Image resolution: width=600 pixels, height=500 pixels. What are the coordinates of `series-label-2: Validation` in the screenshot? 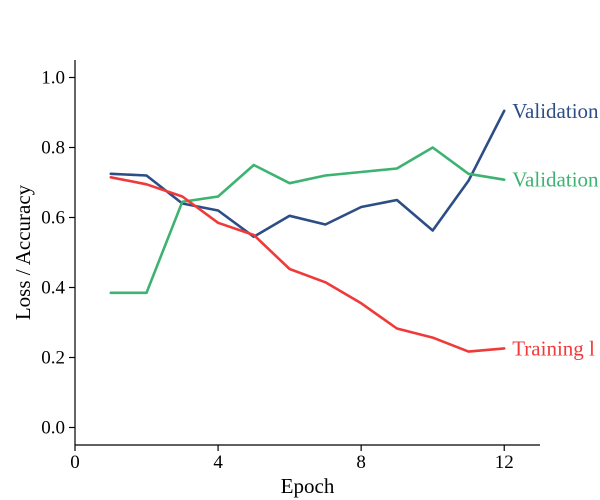 It's located at (555, 180).